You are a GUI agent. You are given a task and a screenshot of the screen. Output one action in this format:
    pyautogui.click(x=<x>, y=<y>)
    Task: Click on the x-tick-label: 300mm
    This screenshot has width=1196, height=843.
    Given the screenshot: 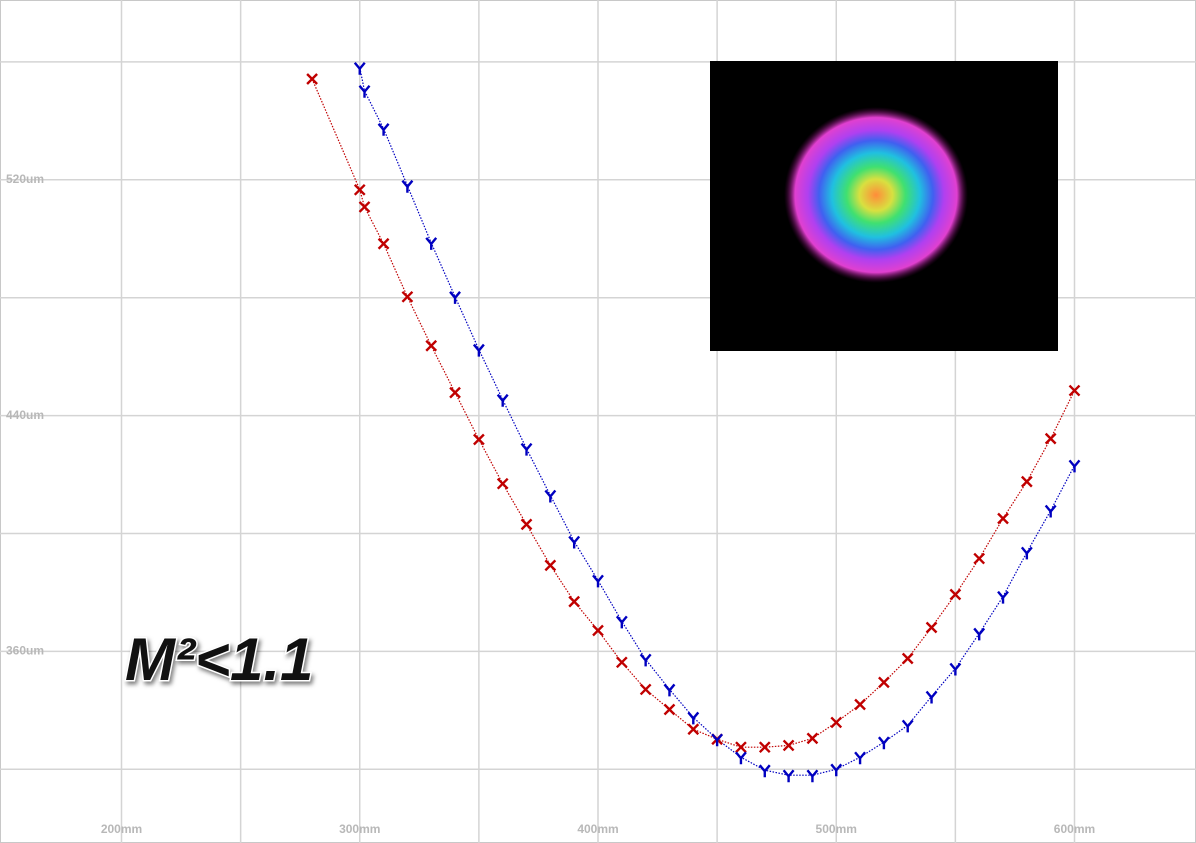 What is the action you would take?
    pyautogui.click(x=359, y=829)
    